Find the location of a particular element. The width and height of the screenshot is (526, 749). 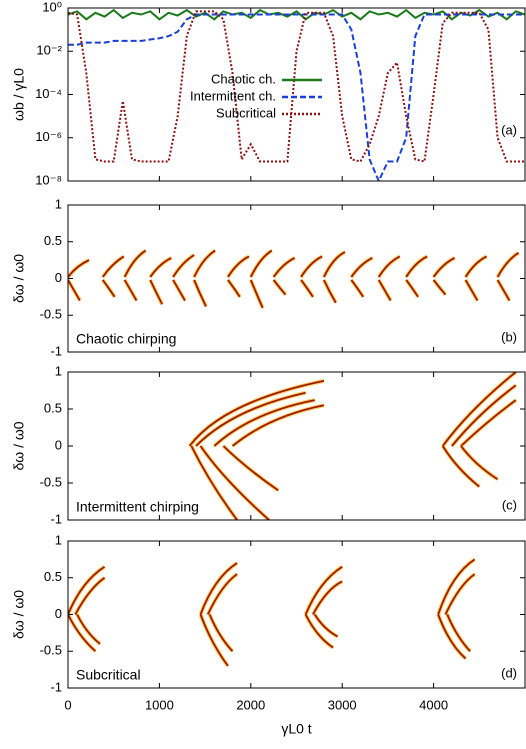

y-tick-label: 0.5 is located at coordinates (53, 576).